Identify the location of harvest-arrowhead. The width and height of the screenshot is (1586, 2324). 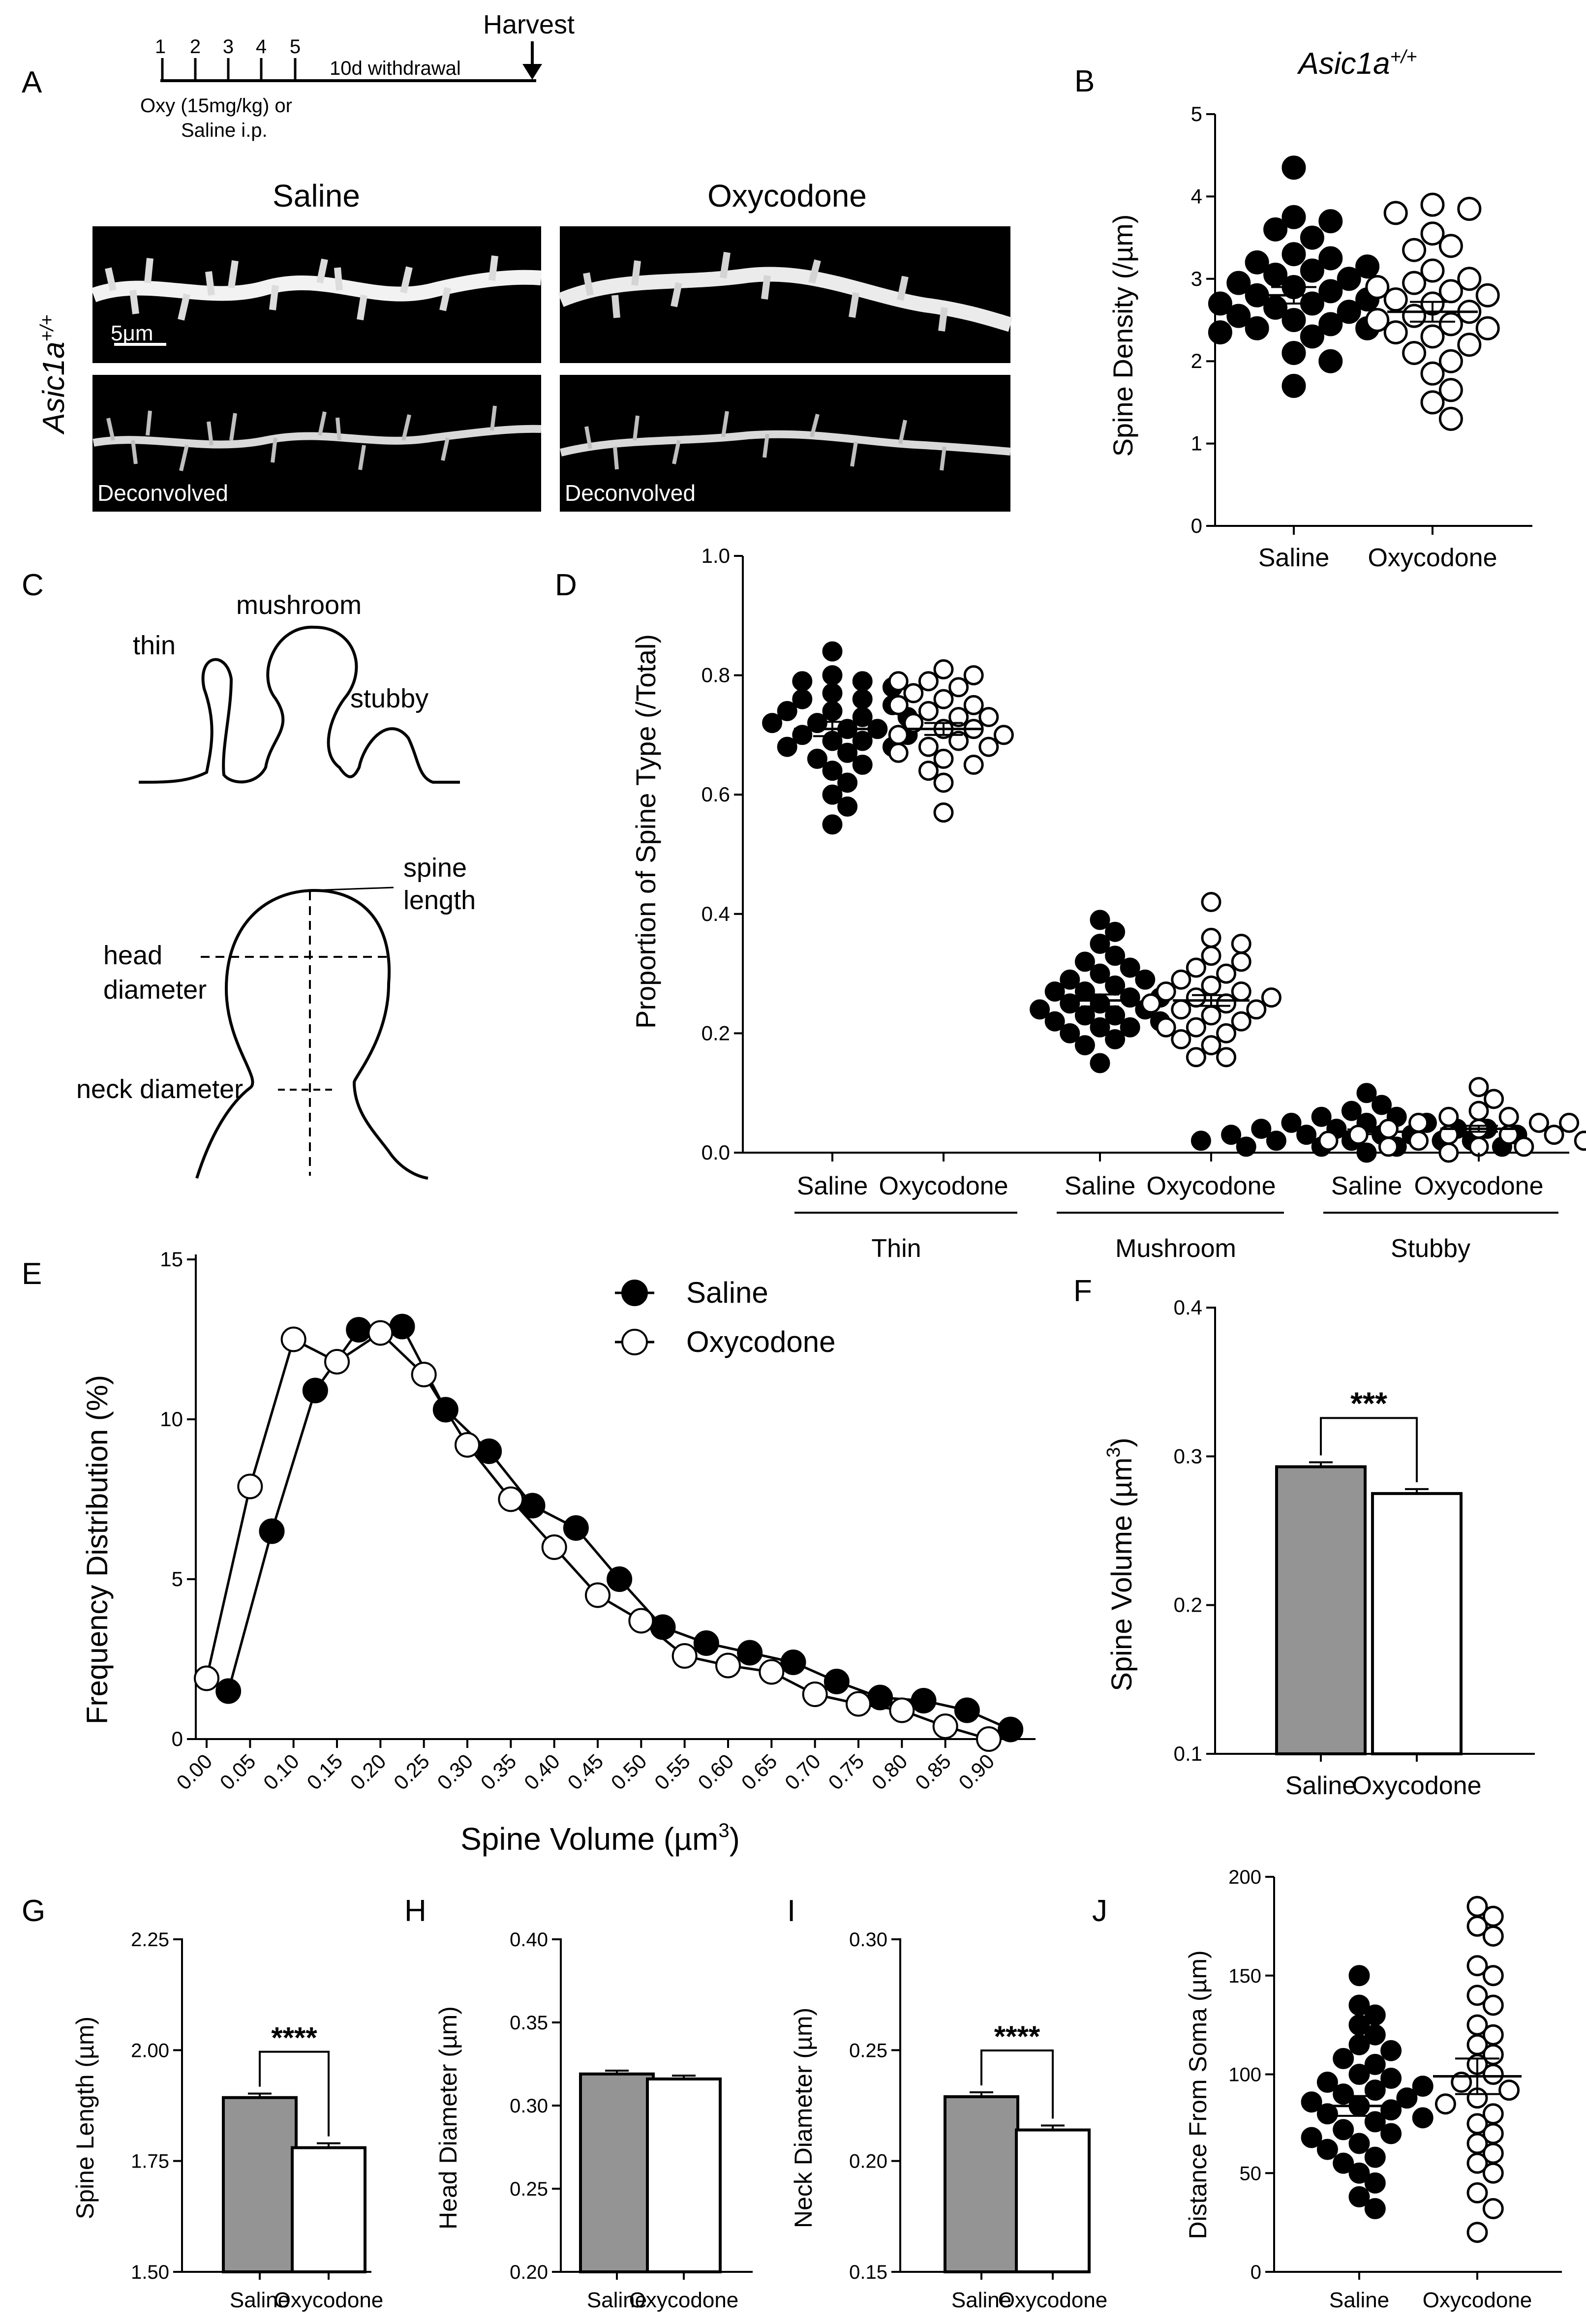
(532, 72).